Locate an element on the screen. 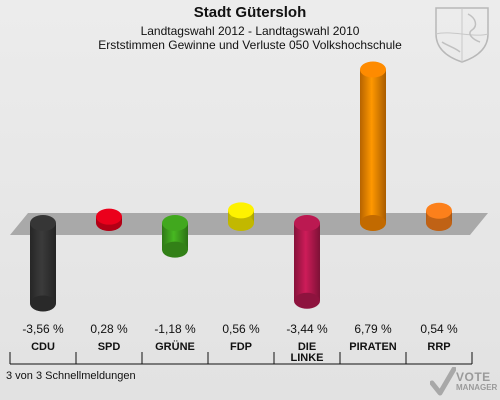 This screenshot has width=500, height=400. value-label: -1,18 % is located at coordinates (175, 329).